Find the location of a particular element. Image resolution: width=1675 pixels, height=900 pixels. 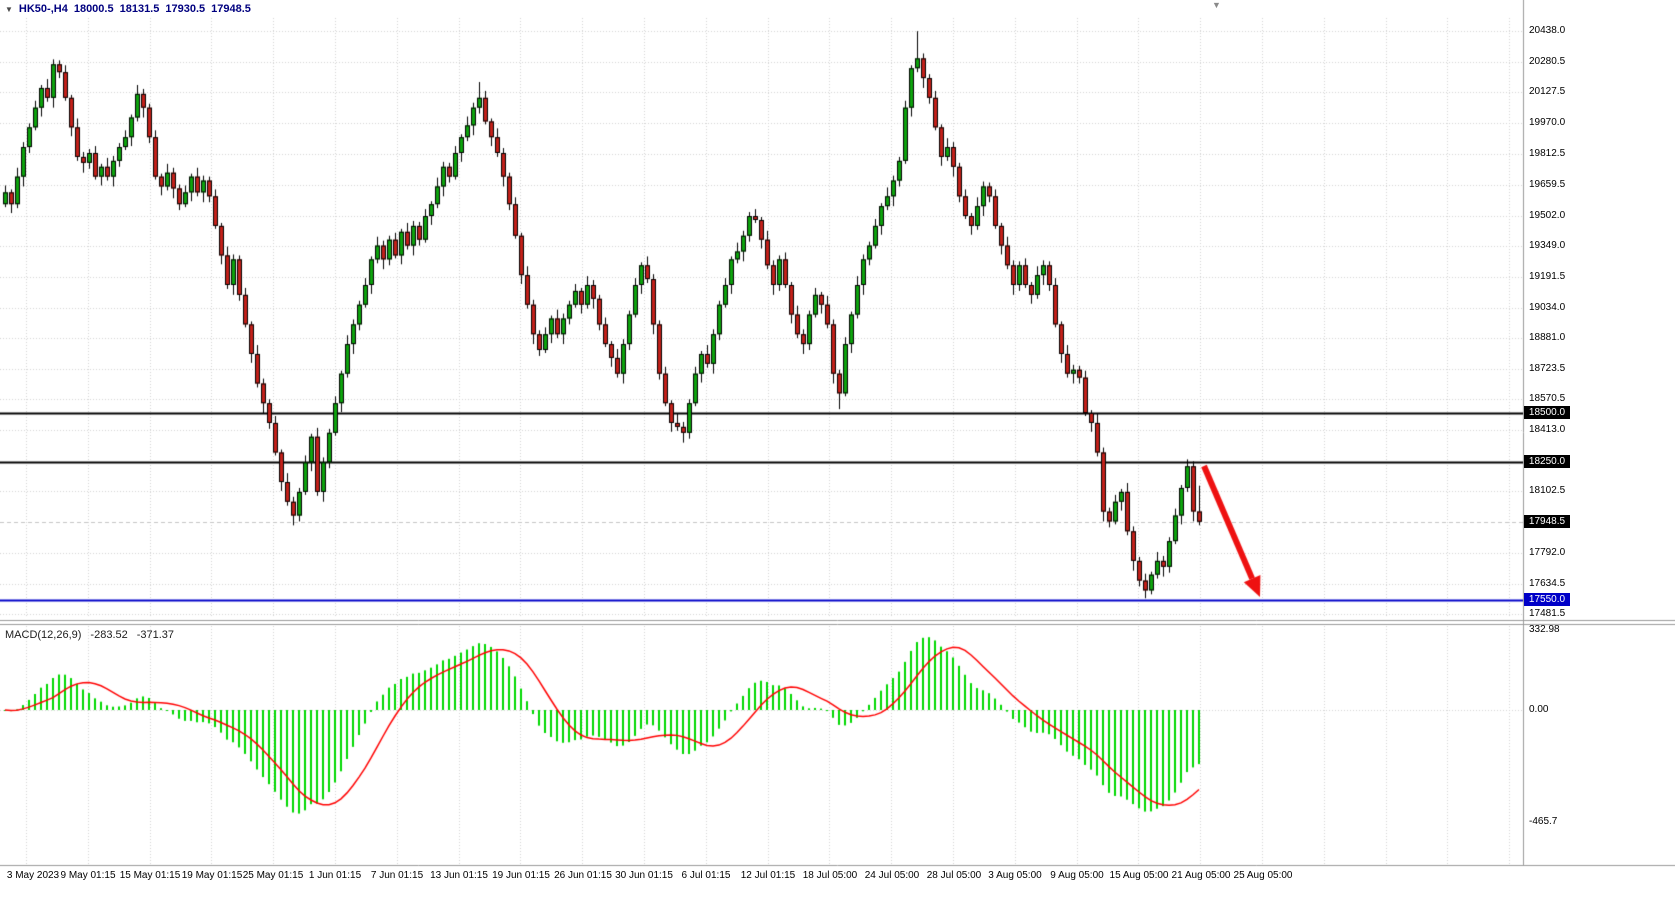

price-badge: 18500.0 is located at coordinates (1547, 413).